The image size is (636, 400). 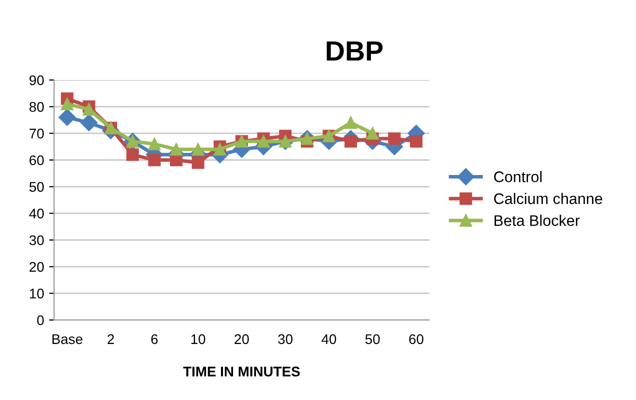 I want to click on legend-label: Control, so click(x=518, y=176).